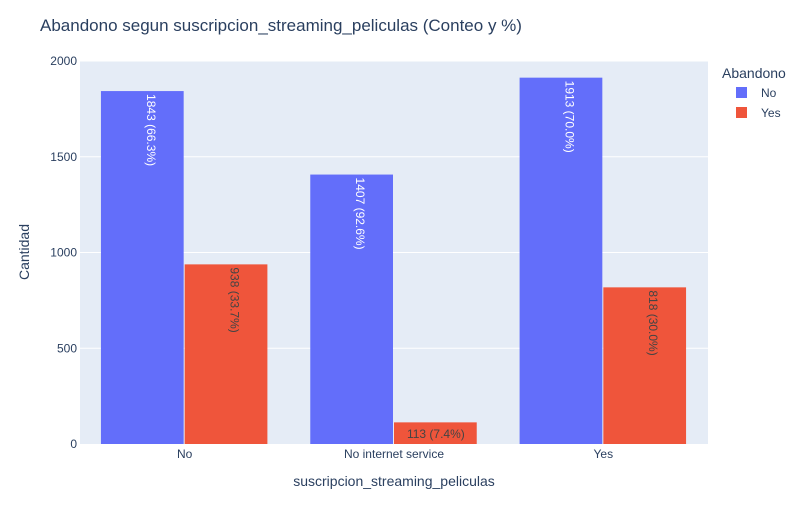 This screenshot has width=810, height=525. I want to click on y-tick-label: 1000, so click(63, 253).